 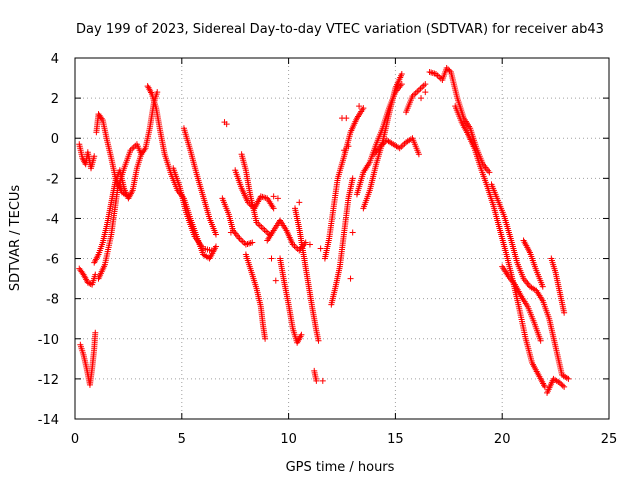 What do you see at coordinates (502, 439) in the screenshot?
I see `x-tick-label: 20` at bounding box center [502, 439].